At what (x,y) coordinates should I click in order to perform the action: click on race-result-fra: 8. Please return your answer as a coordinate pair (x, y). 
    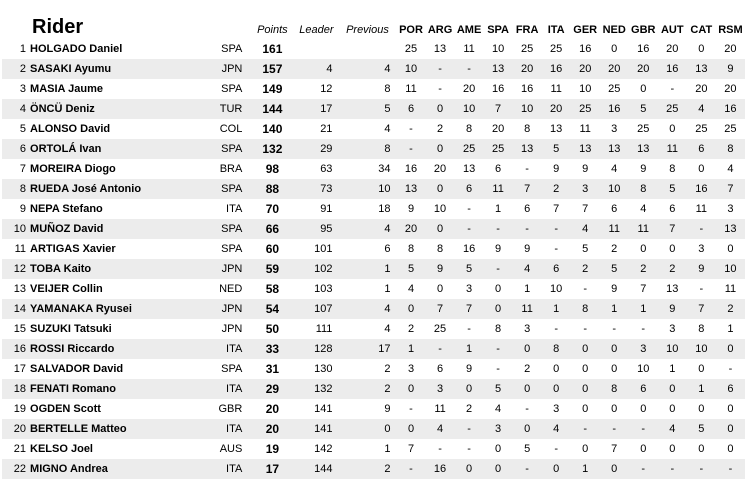
    Looking at the image, I should click on (527, 129).